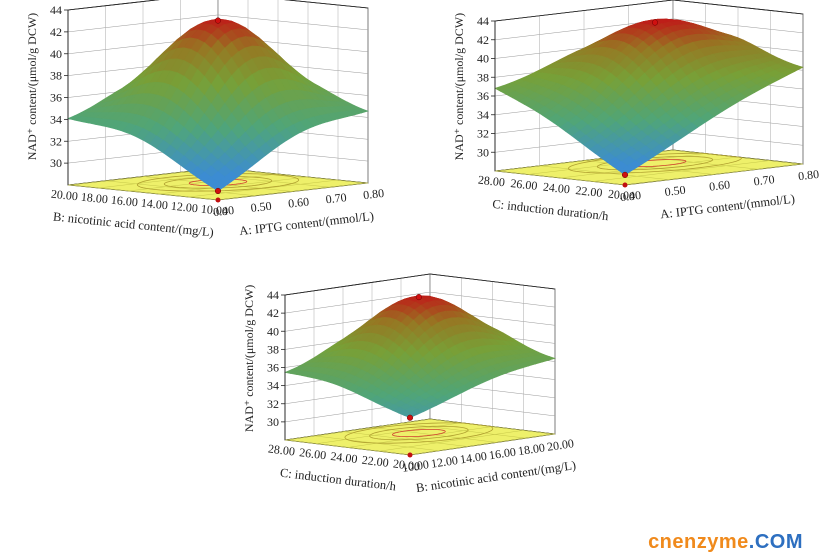 Image resolution: width=819 pixels, height=560 pixels. Describe the element at coordinates (775, 542) in the screenshot. I see `watermark-part2: .COM` at that location.